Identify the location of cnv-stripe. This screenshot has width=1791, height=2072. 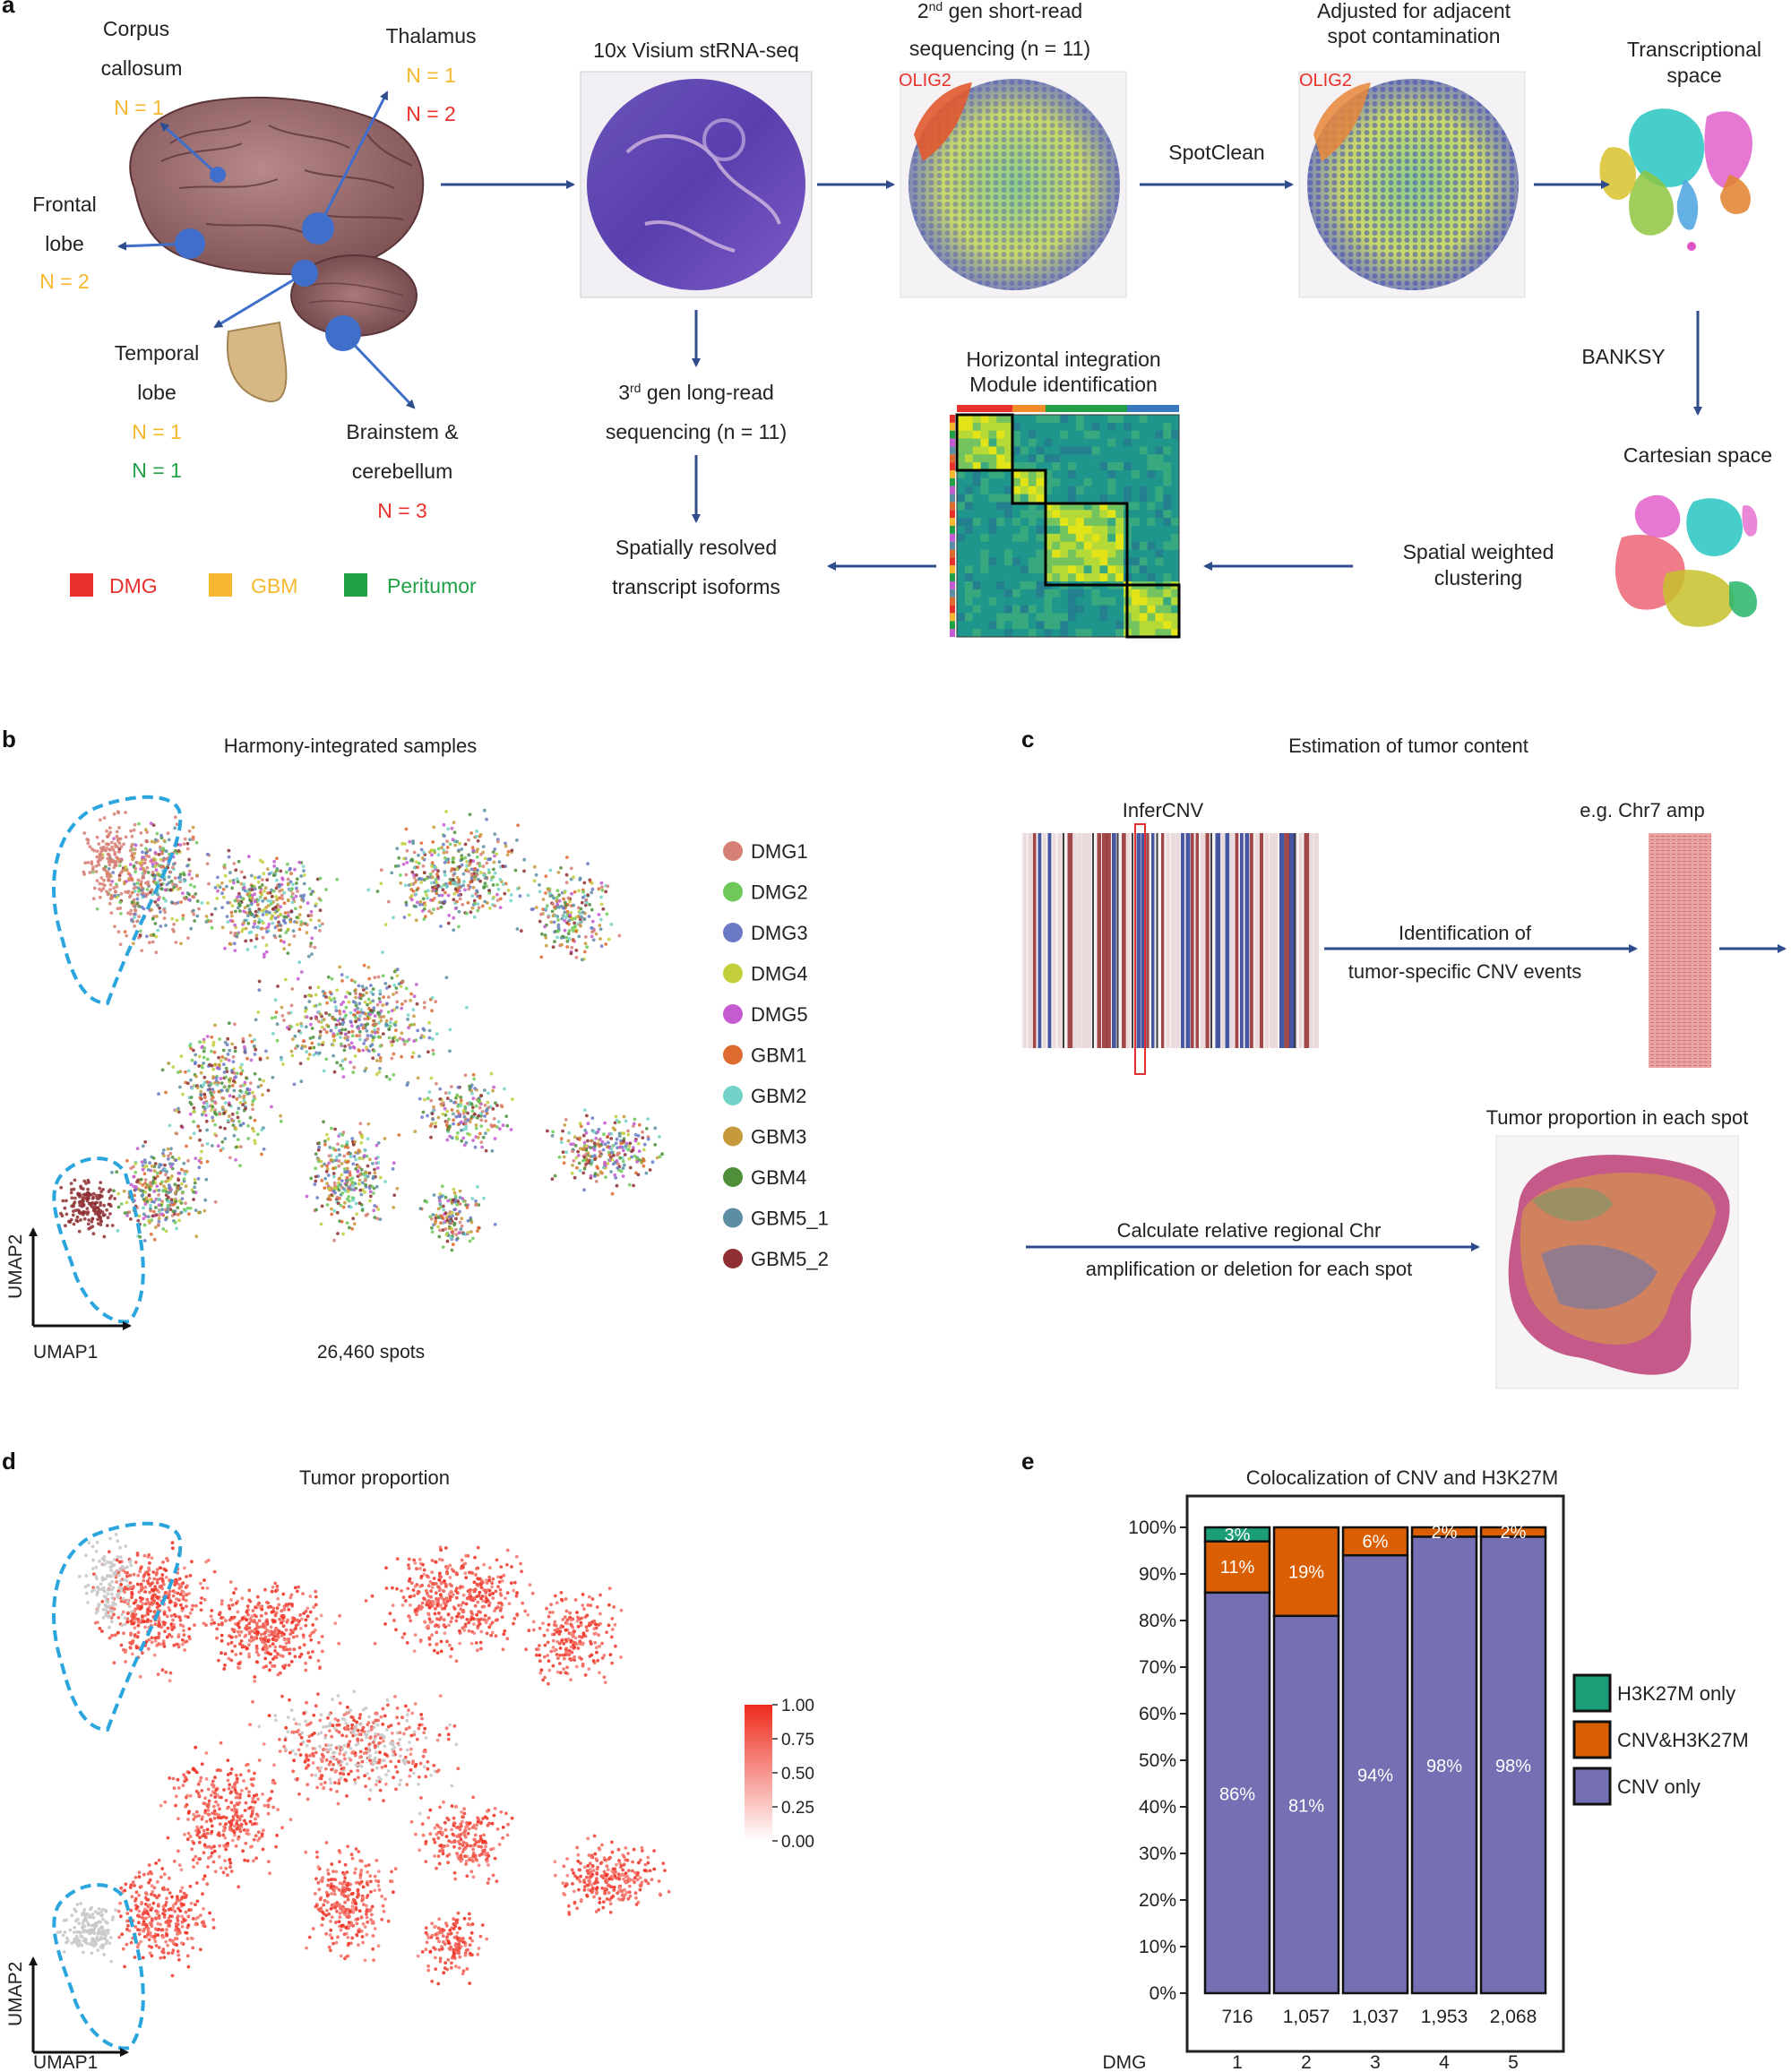
(1025, 940).